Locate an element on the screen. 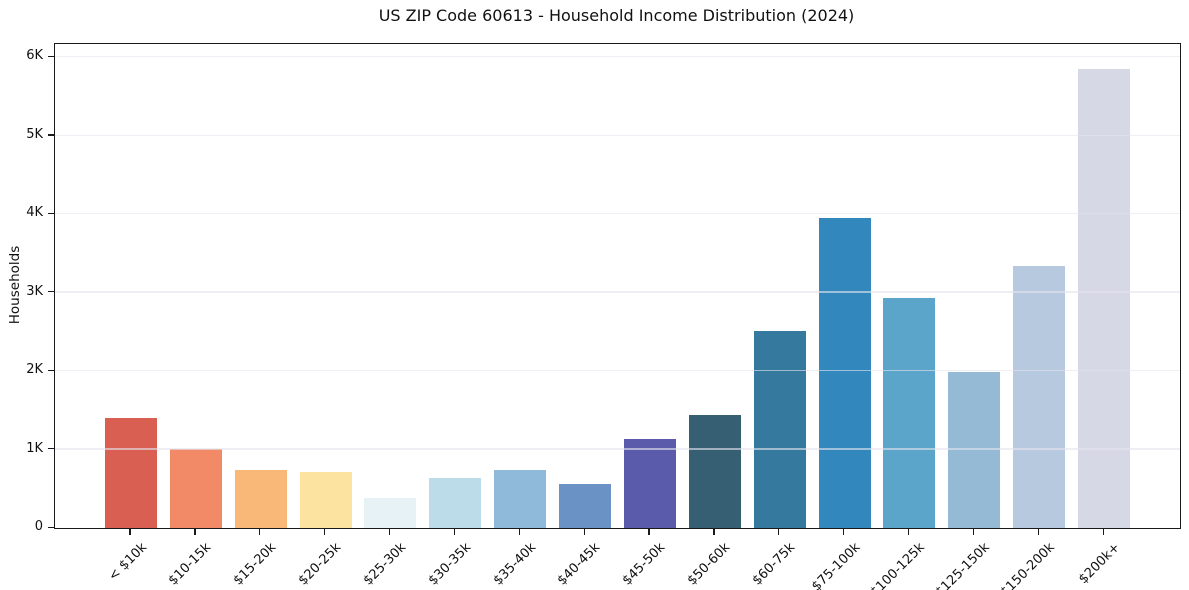 This screenshot has height=590, width=1189. x-tick-label-text: $50-60k is located at coordinates (709, 564).